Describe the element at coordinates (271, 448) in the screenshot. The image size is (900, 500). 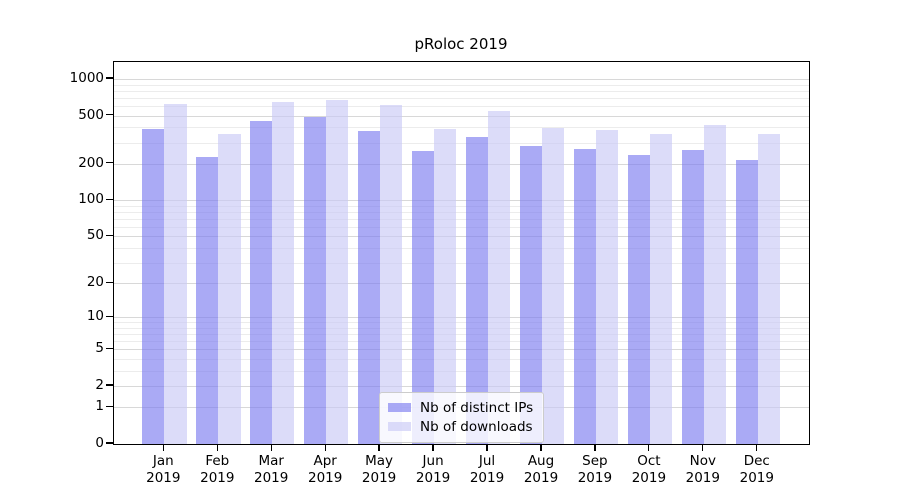
I see `x-tick-mark-mar` at that location.